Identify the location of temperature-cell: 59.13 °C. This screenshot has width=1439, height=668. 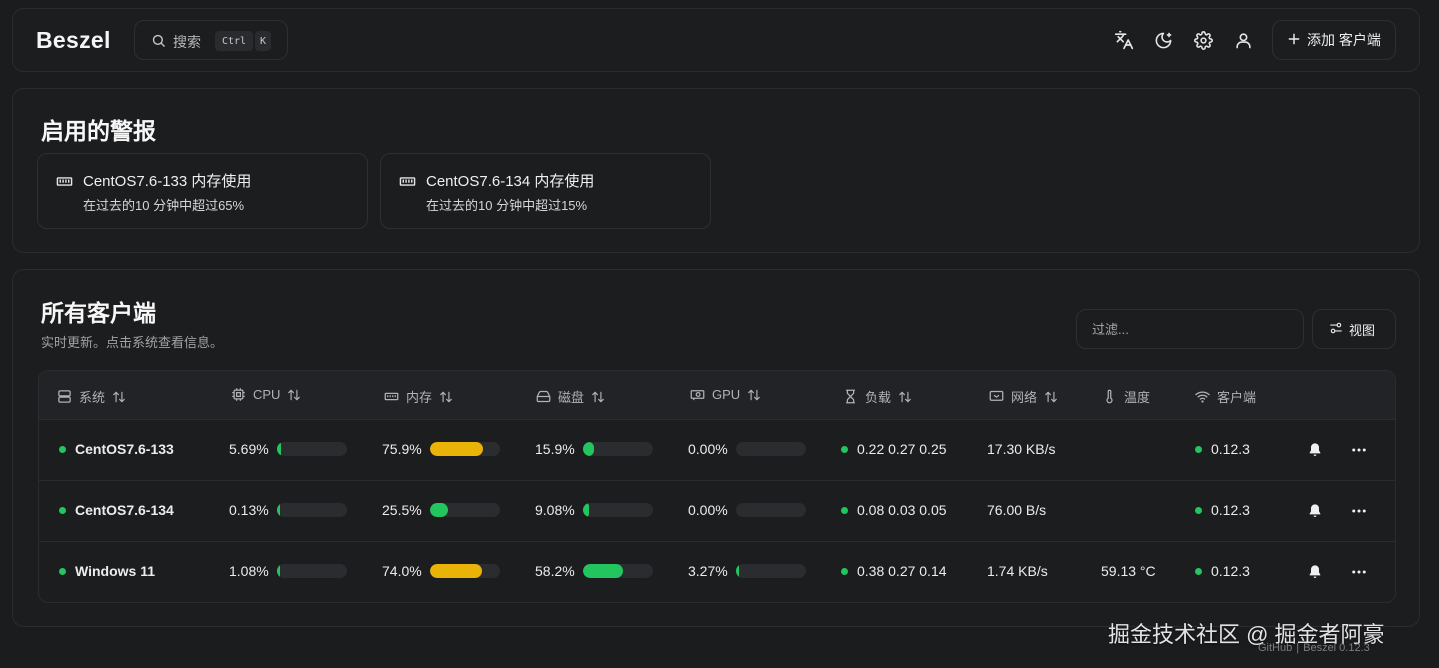
(1128, 571).